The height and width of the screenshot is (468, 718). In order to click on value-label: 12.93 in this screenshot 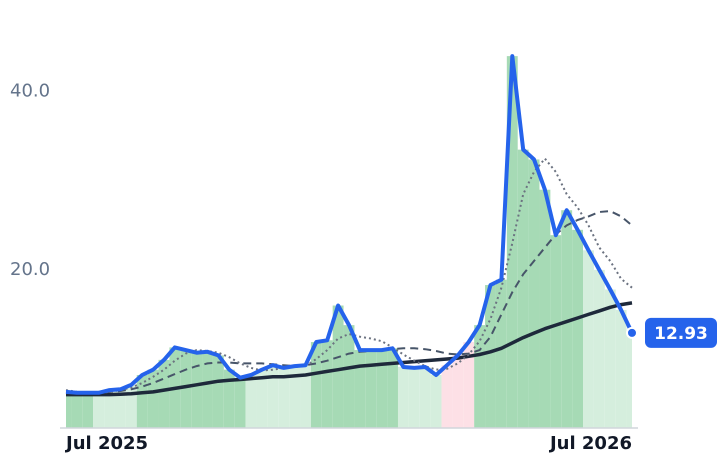, I will do `click(681, 334)`.